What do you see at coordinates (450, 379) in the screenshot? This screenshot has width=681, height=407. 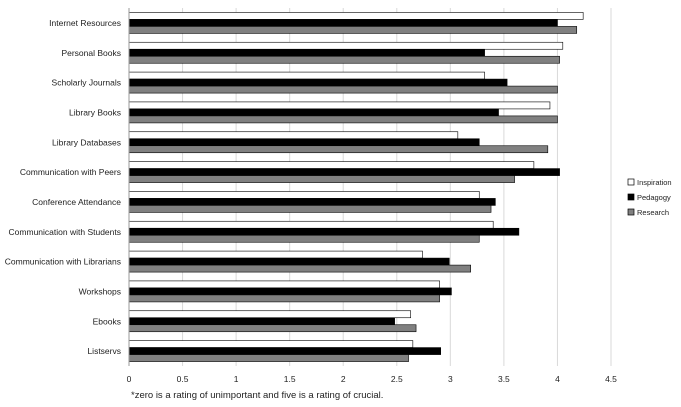 I see `x-tick-label: 3` at bounding box center [450, 379].